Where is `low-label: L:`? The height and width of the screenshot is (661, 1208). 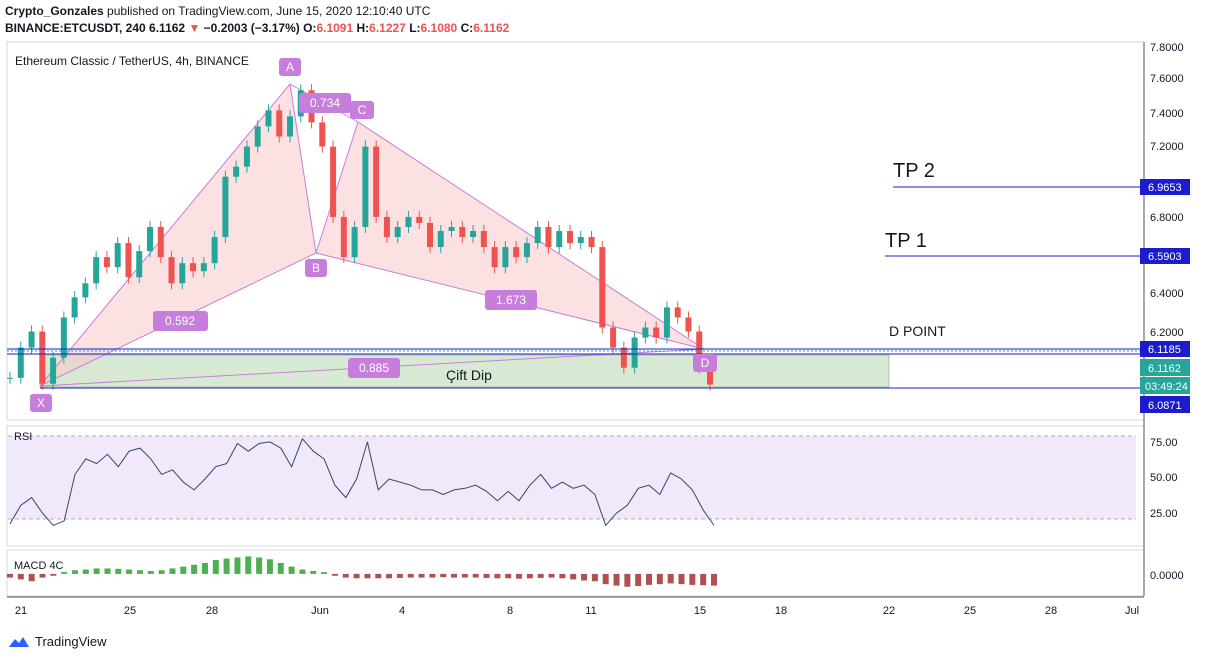 low-label: L: is located at coordinates (415, 28).